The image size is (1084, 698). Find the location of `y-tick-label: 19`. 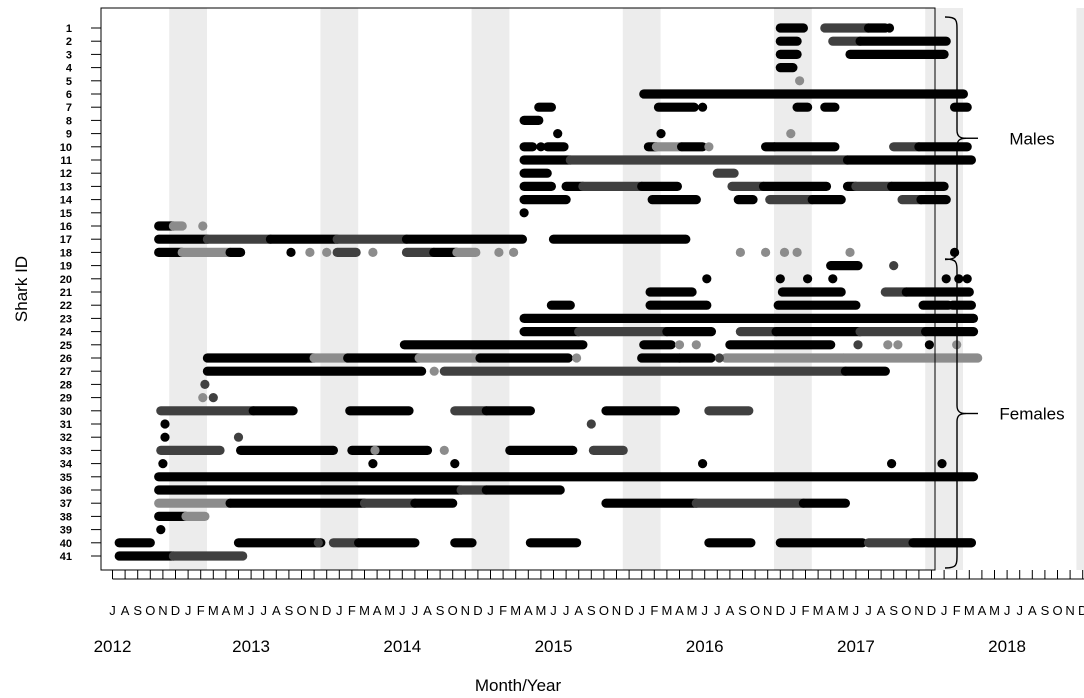

y-tick-label: 19 is located at coordinates (66, 267).